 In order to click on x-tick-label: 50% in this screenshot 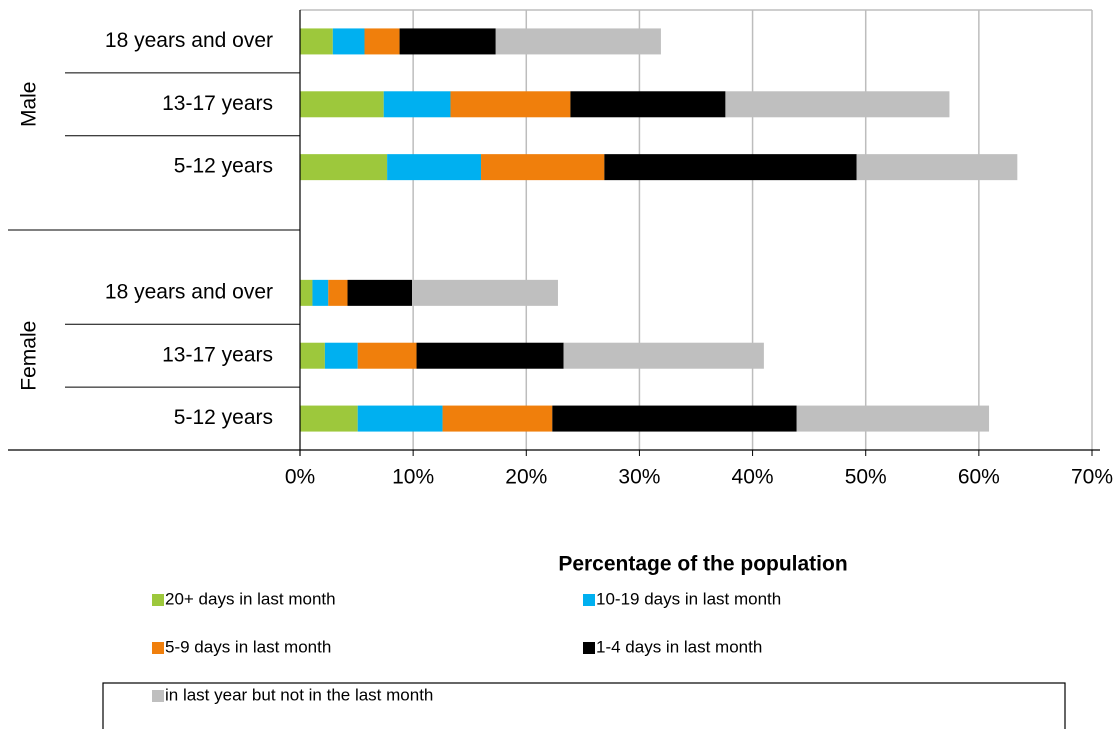, I will do `click(866, 477)`.